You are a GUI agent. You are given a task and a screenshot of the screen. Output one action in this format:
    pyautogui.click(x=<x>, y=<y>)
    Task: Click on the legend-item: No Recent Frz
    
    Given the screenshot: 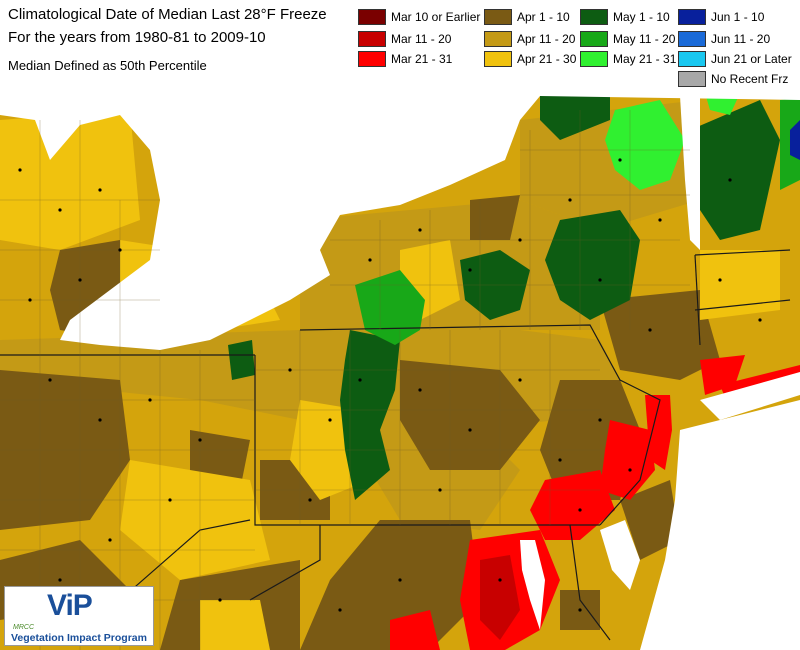 What is the action you would take?
    pyautogui.click(x=733, y=79)
    